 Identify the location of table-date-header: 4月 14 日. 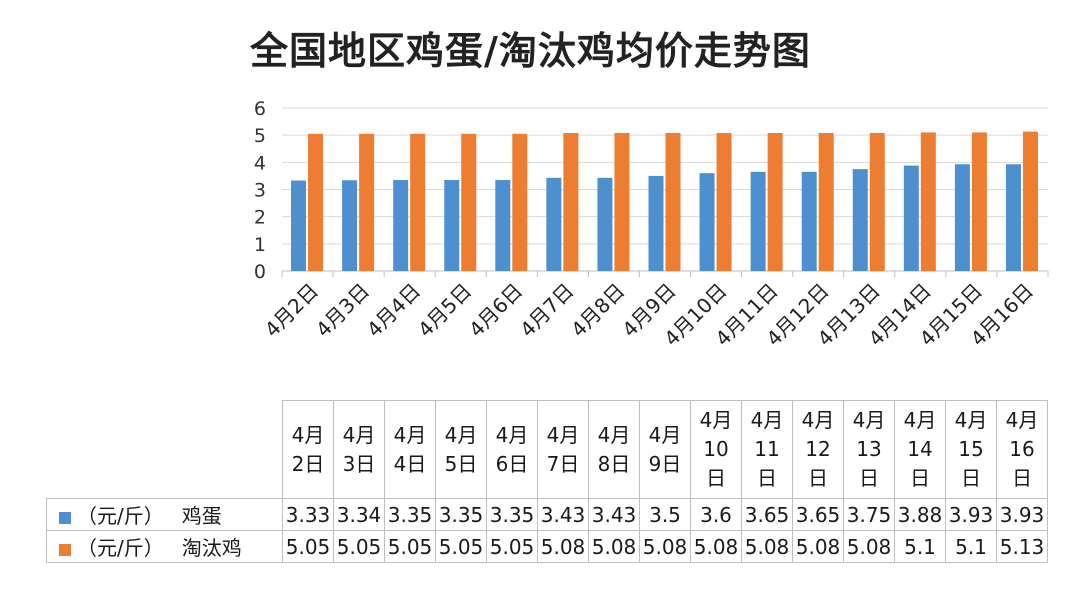
(920, 449).